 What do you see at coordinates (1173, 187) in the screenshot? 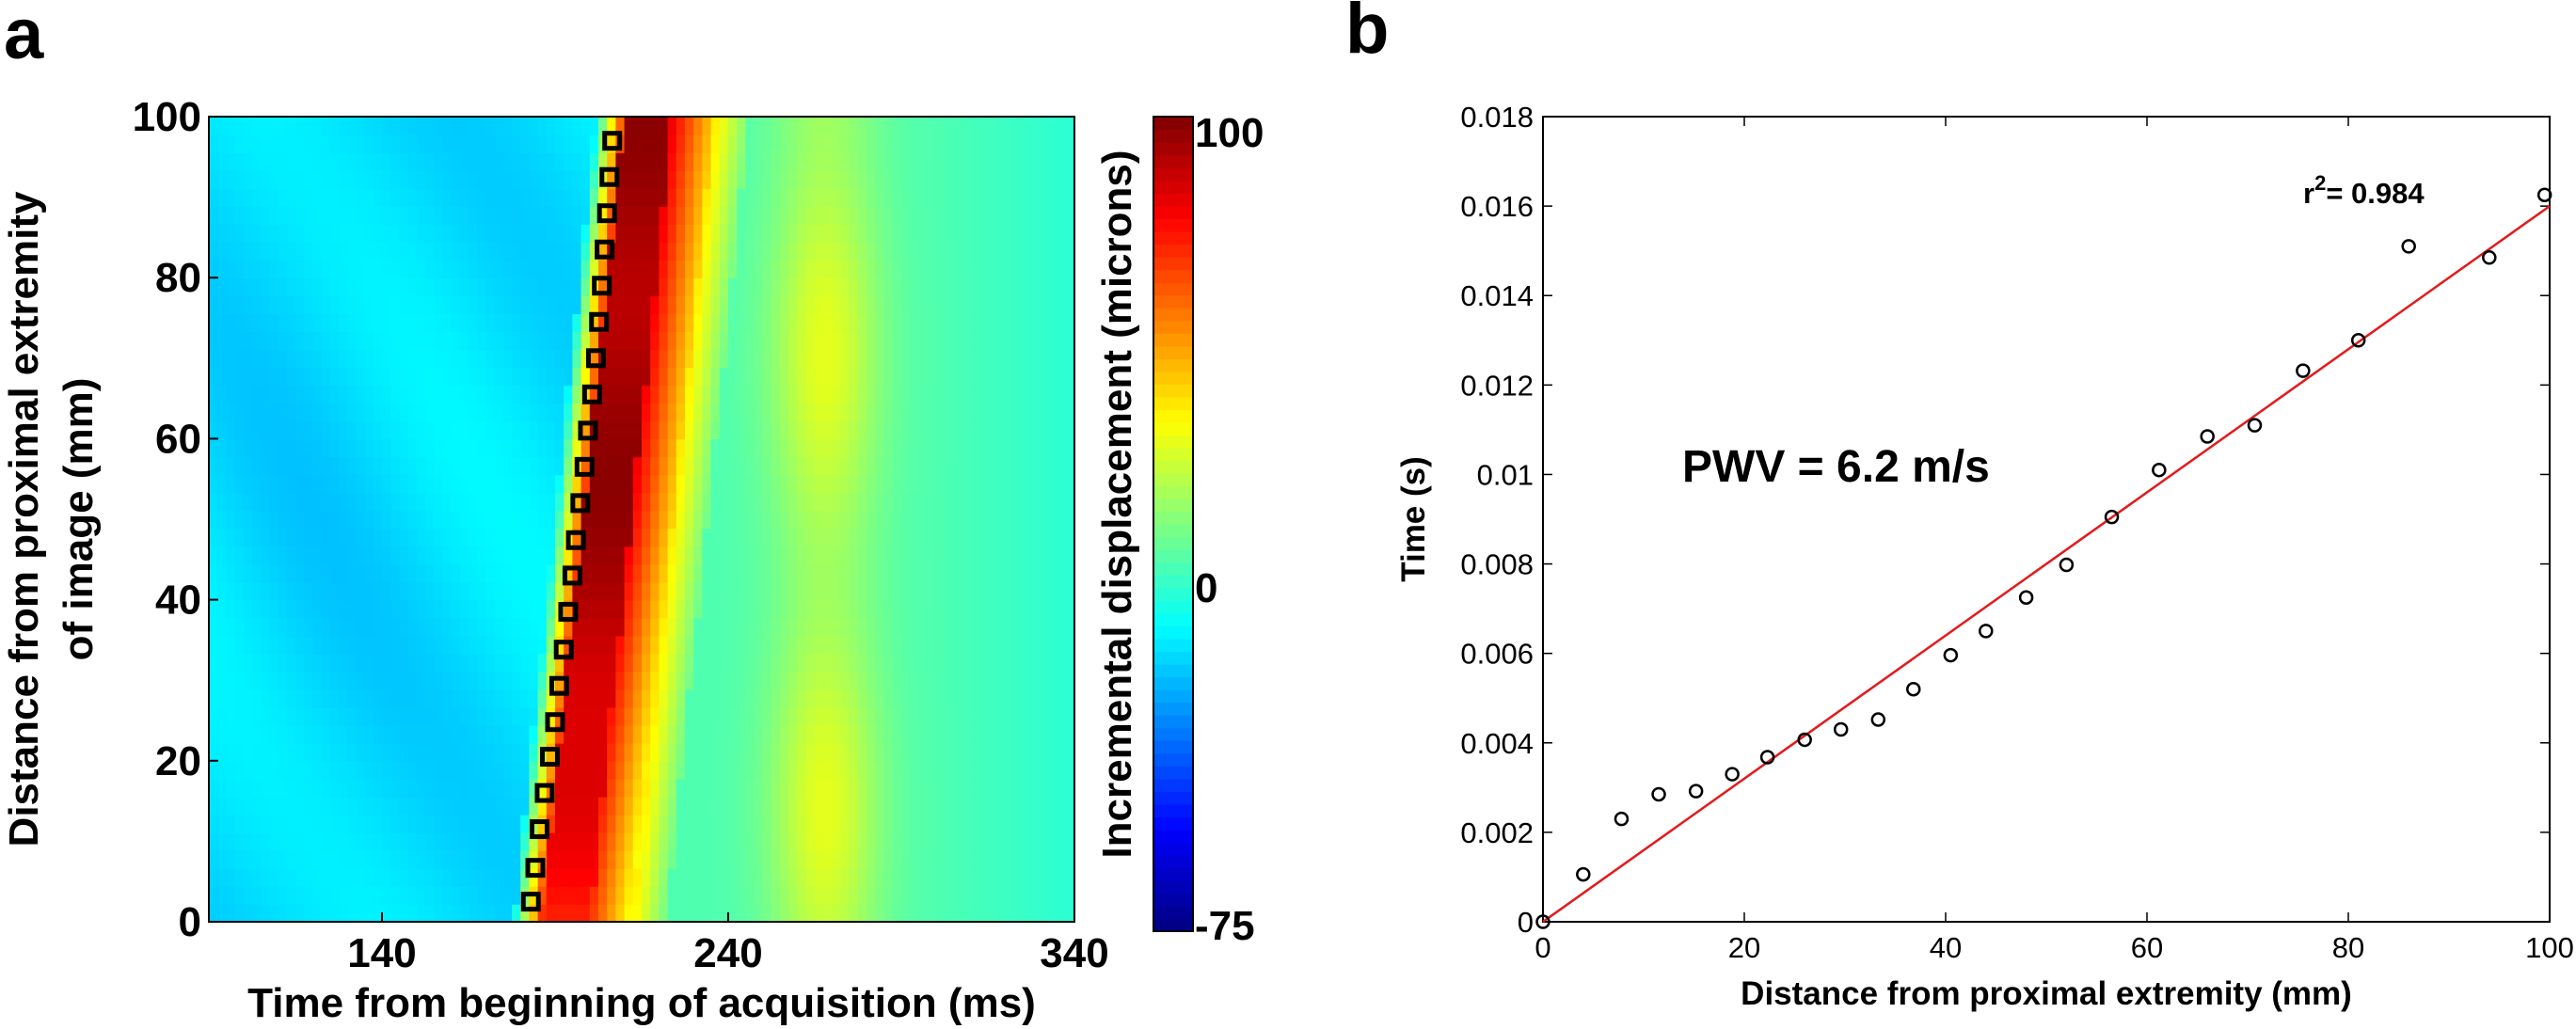
I see `colorbar-segment` at bounding box center [1173, 187].